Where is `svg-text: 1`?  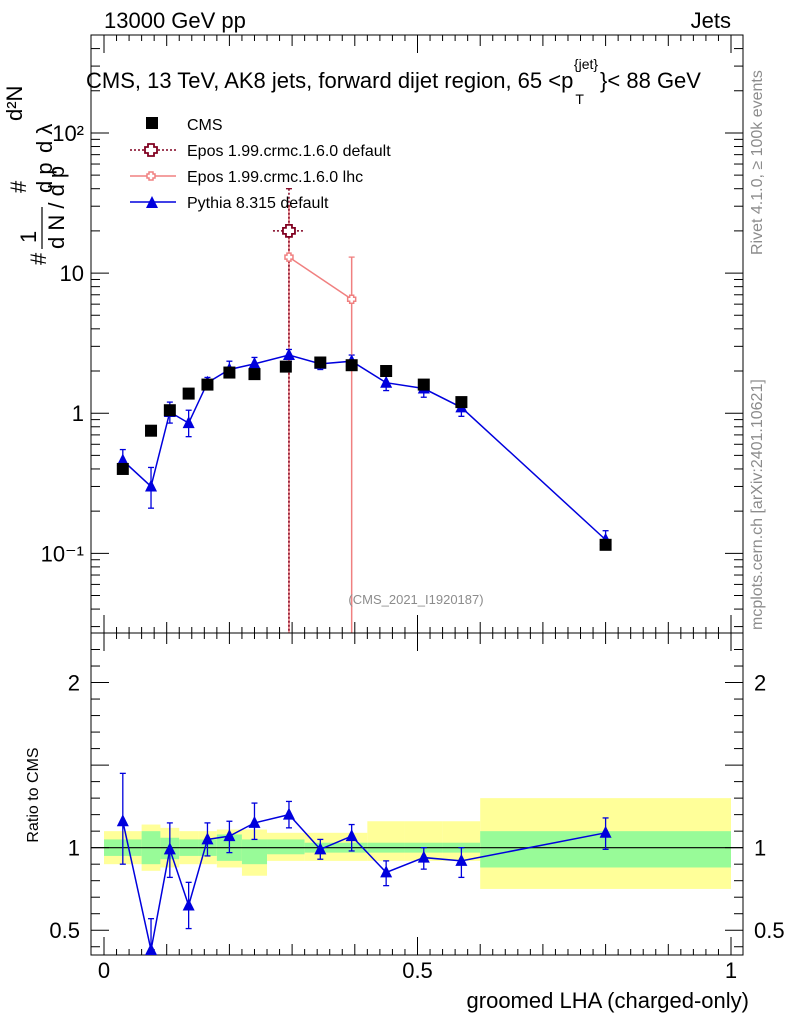 svg-text: 1 is located at coordinates (28, 237).